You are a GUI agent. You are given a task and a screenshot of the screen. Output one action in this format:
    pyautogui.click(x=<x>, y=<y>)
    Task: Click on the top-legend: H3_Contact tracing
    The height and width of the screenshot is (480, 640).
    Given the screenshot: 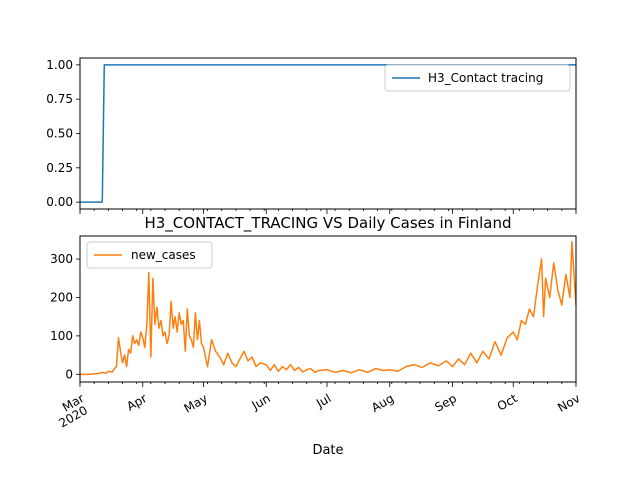 What is the action you would take?
    pyautogui.click(x=477, y=78)
    